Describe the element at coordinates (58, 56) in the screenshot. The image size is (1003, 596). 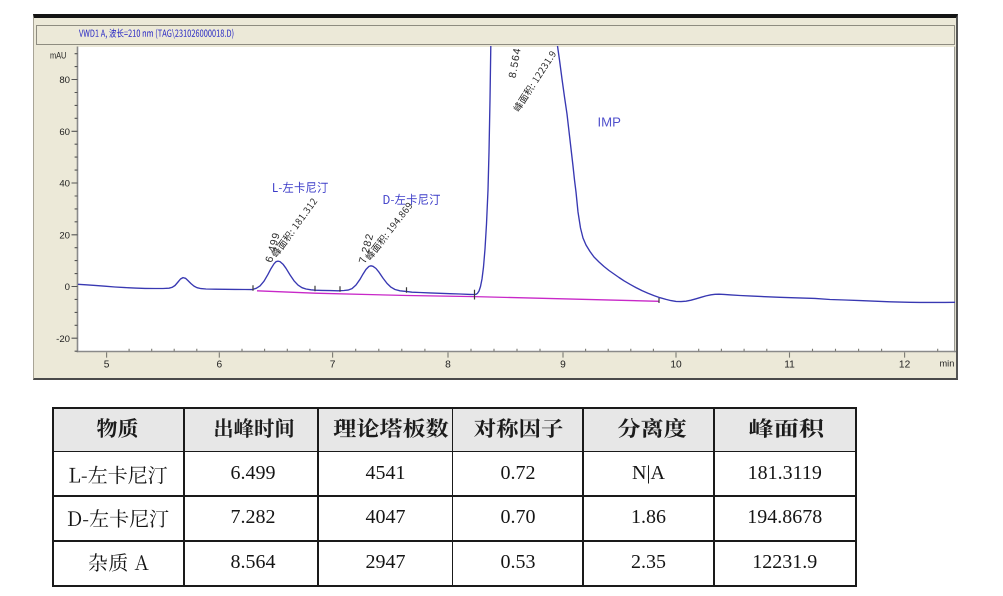
I see `svg-text: mAU` at that location.